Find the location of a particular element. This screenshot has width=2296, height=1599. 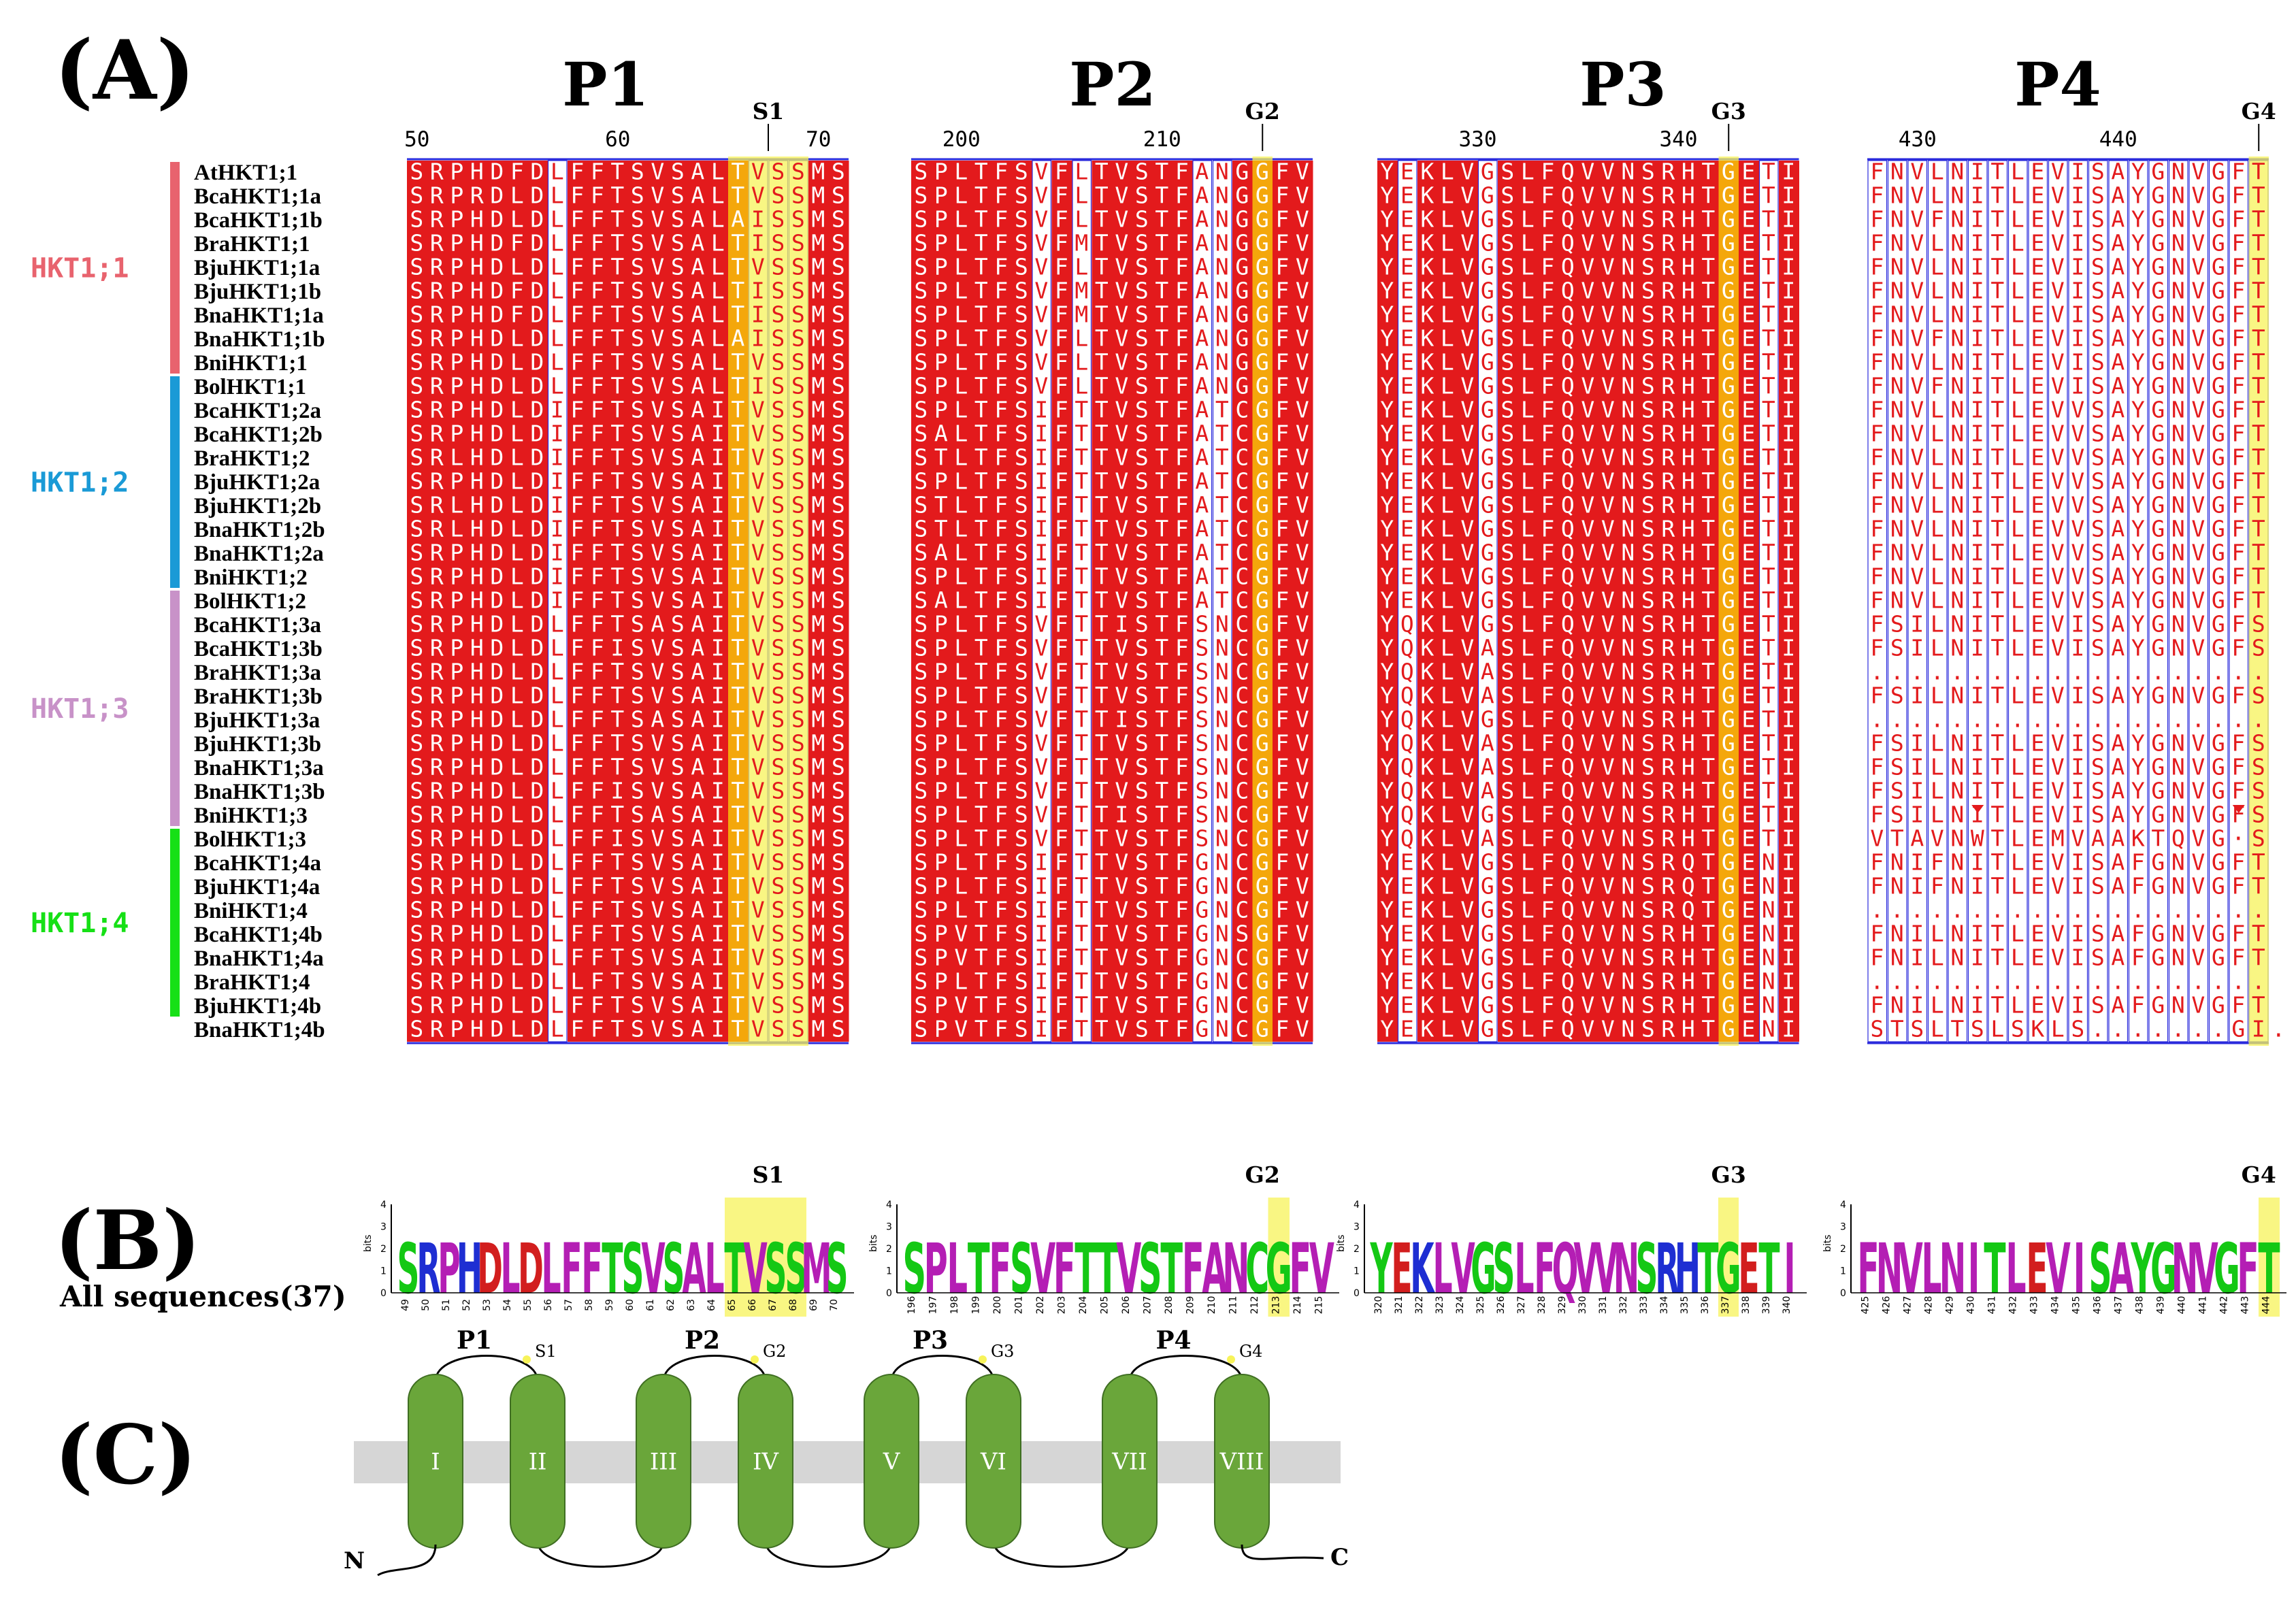

helix-label: VI is located at coordinates (993, 1462).